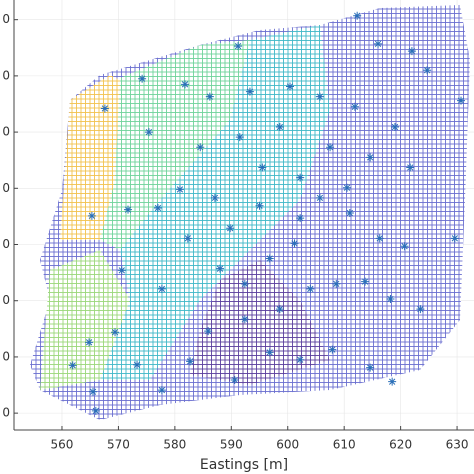 The image size is (474, 474). Describe the element at coordinates (400, 445) in the screenshot. I see `x-tick-label: 620` at that location.